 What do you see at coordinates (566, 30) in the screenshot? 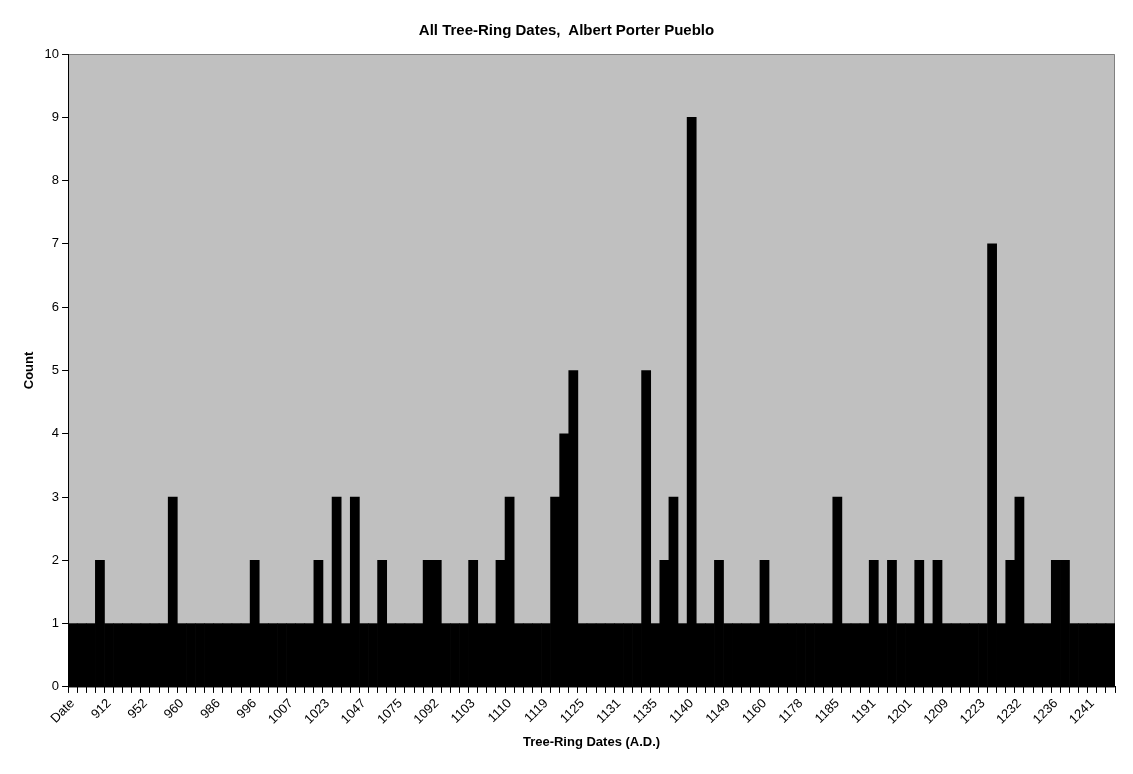
I see `chart-title: All Tree-Ring Dates, Albert Porter Pueblo` at bounding box center [566, 30].